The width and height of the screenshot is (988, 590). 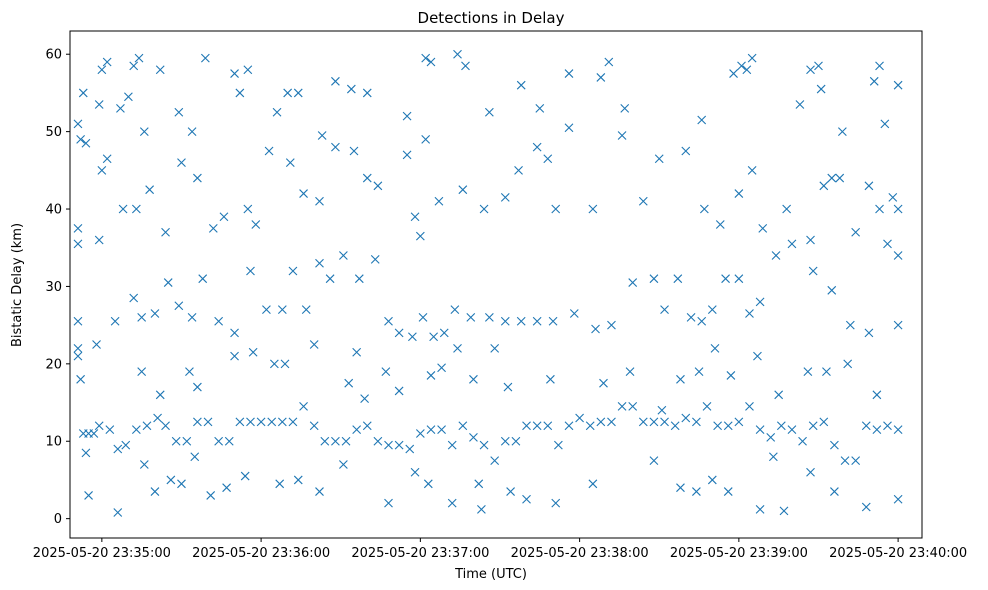 I want to click on x-tick-label: 2025-05-20 23:36:00, so click(x=261, y=553).